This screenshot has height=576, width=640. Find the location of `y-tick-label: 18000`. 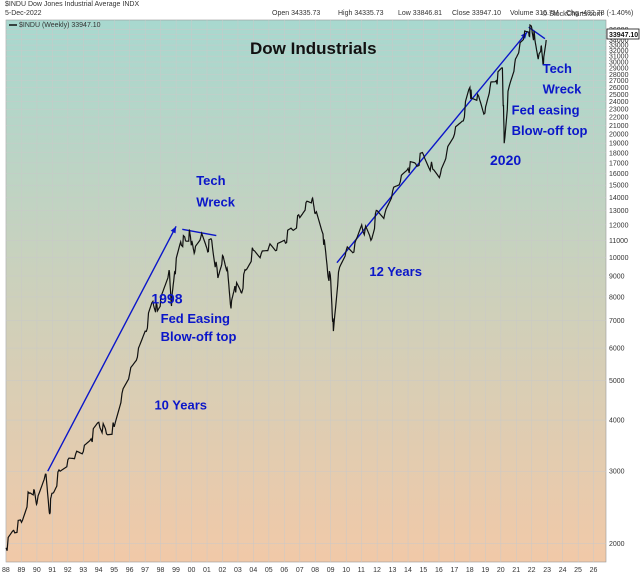

y-tick-label: 18000 is located at coordinates (619, 153).